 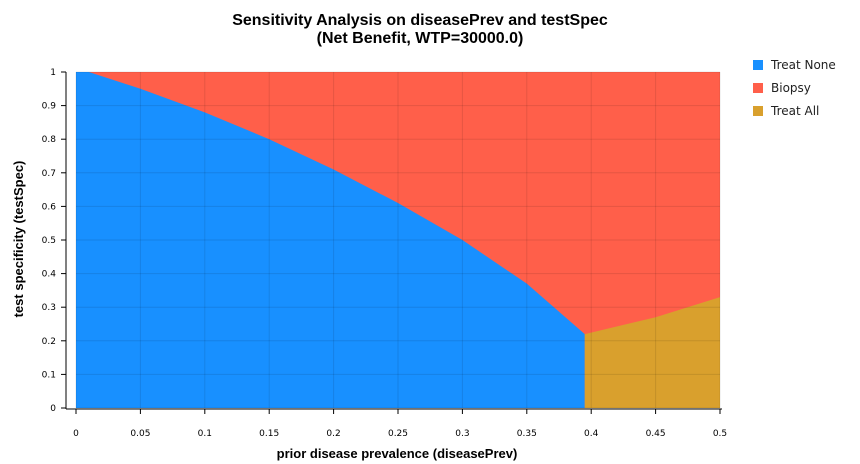 I want to click on x-tick-label: 0.5, so click(x=720, y=434).